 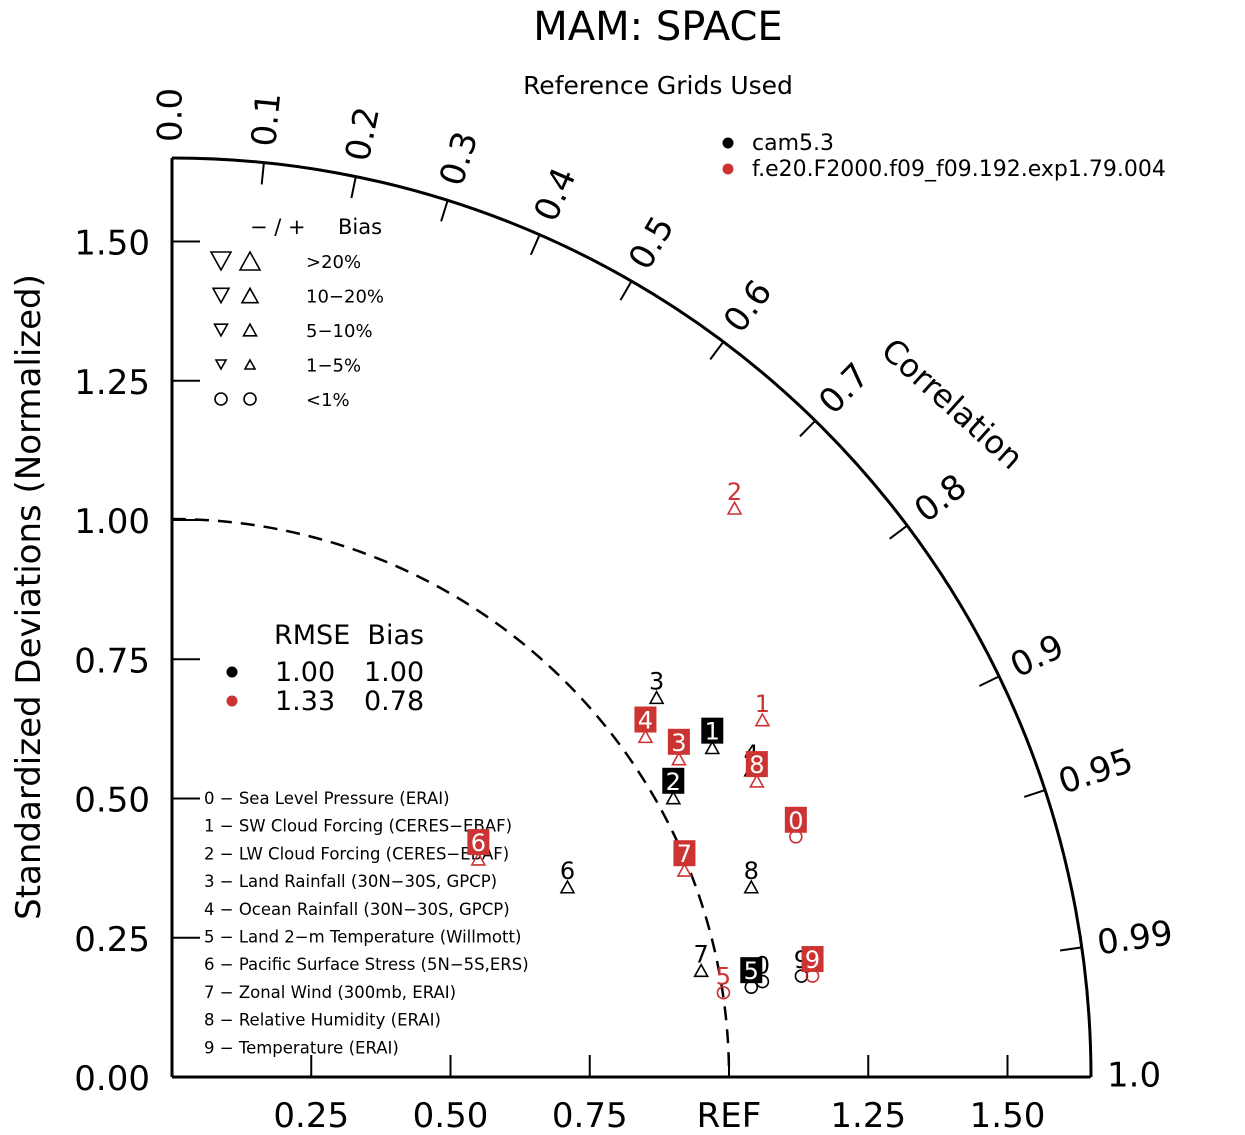 What do you see at coordinates (555, 195) in the screenshot?
I see `correlation-tick-label: 0.4` at bounding box center [555, 195].